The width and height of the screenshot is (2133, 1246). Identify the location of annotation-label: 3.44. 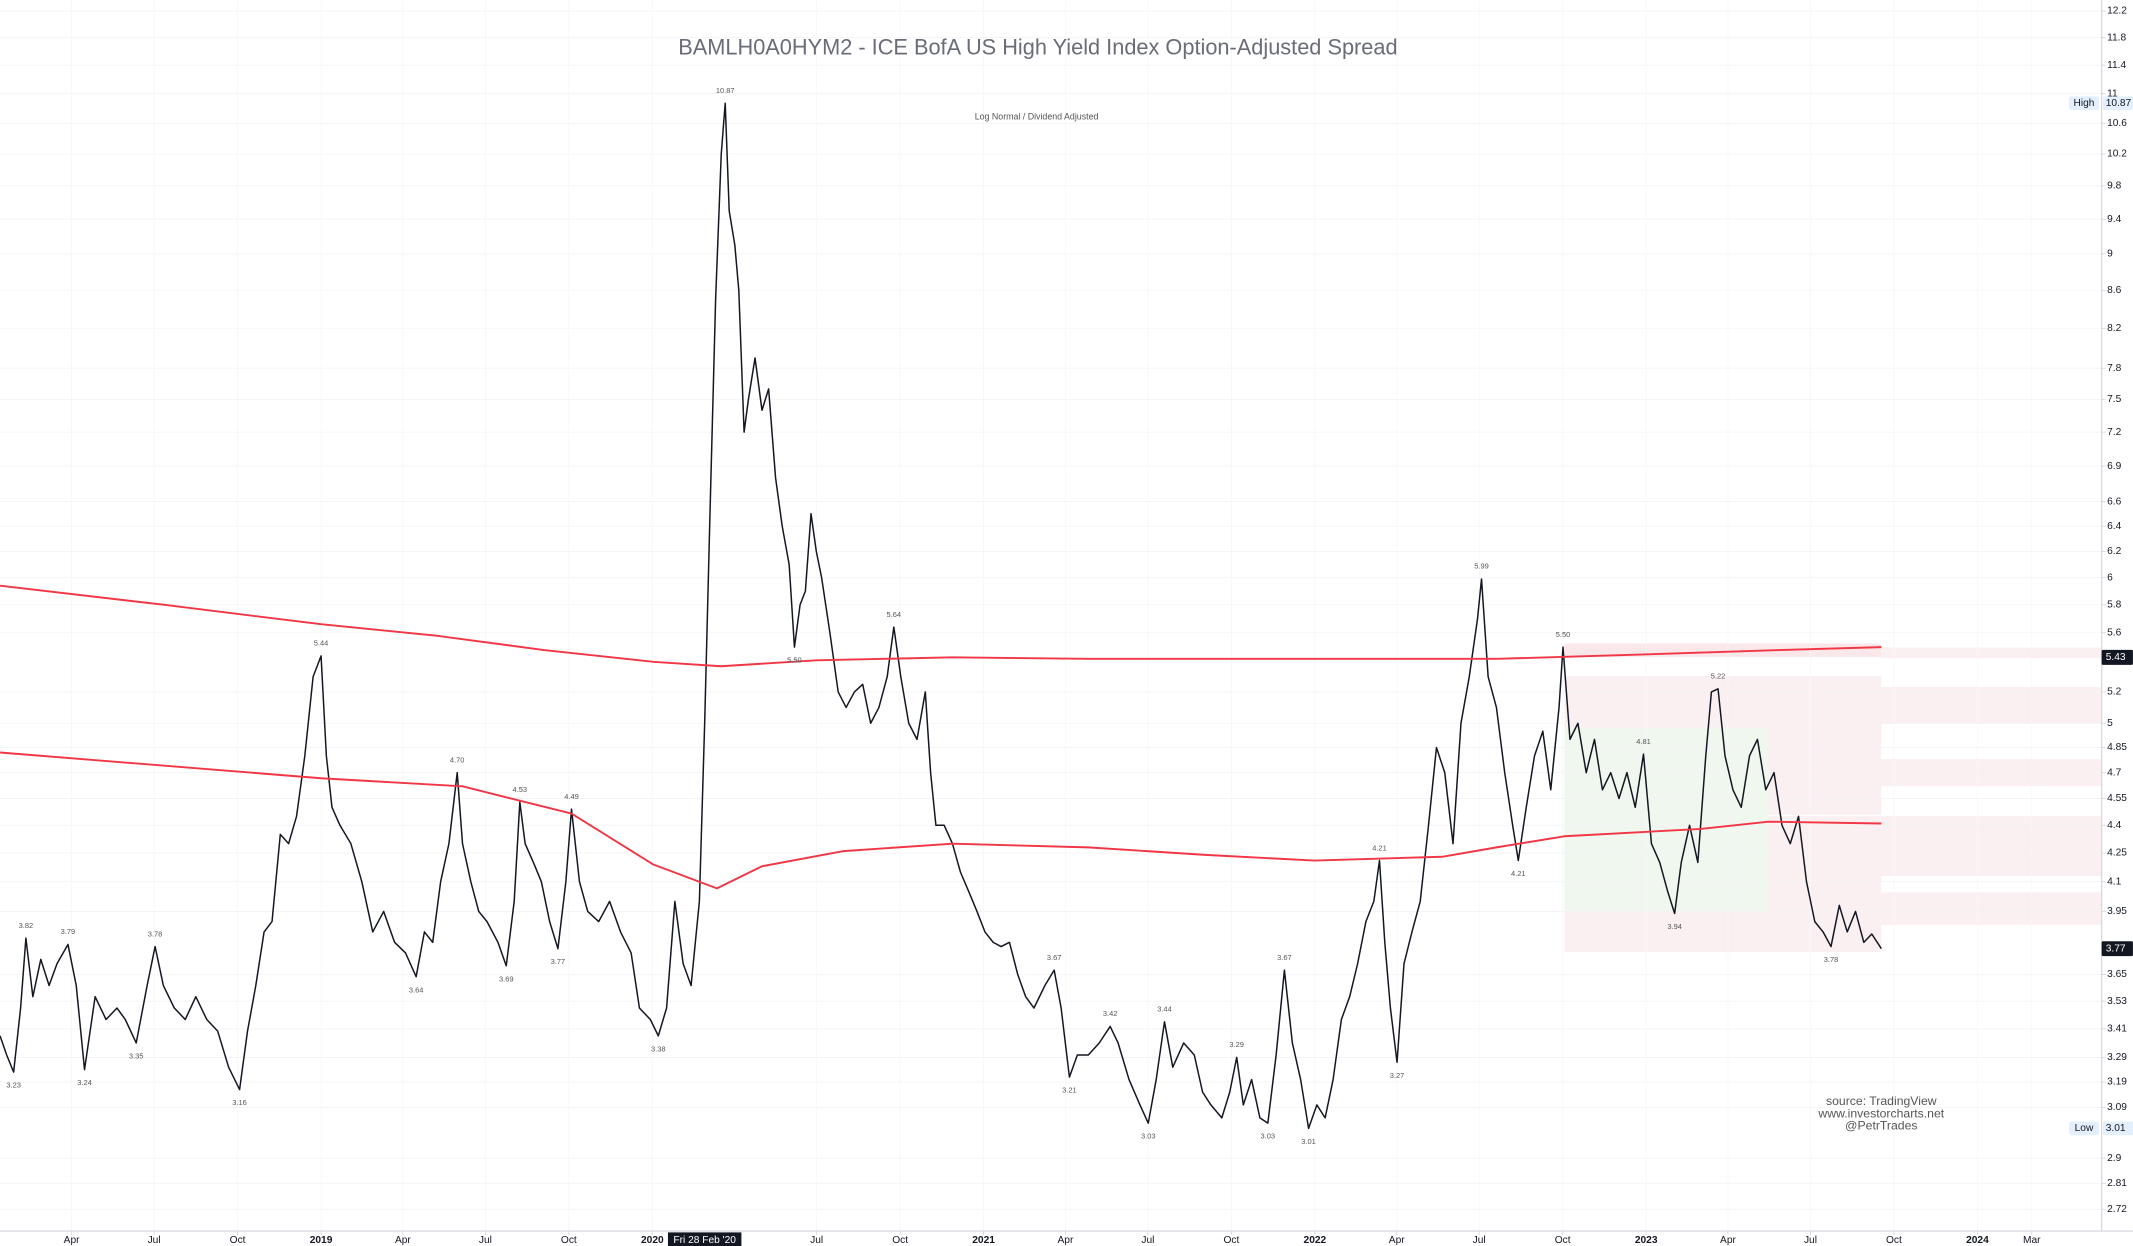
(1164, 1009).